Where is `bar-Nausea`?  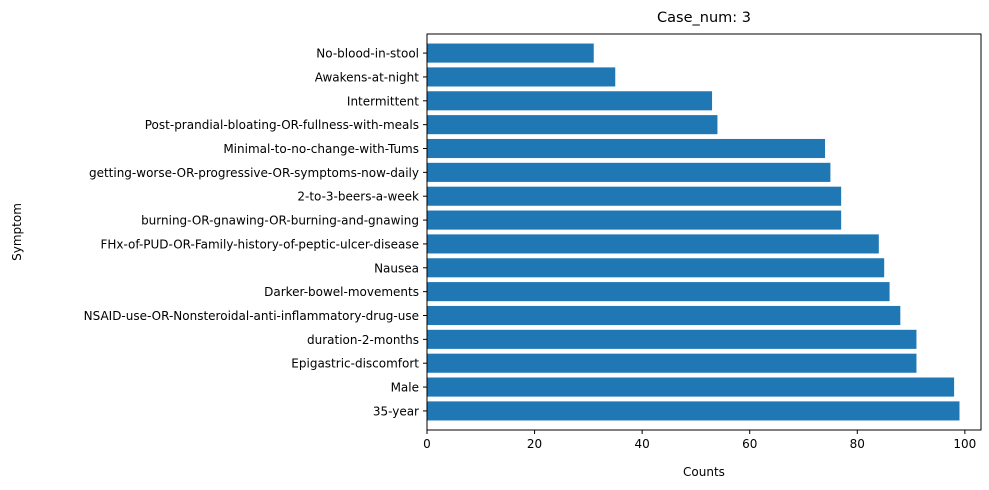
bar-Nausea is located at coordinates (656, 268).